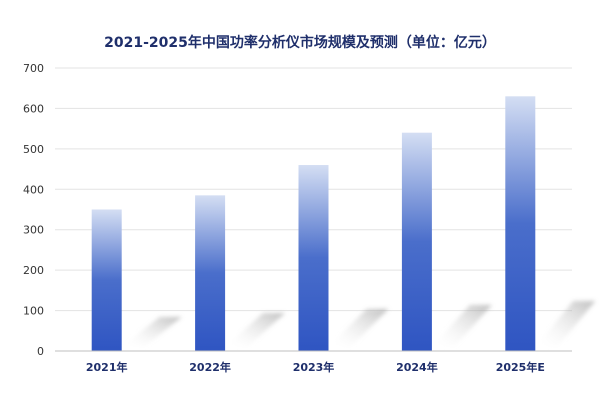  What do you see at coordinates (33, 230) in the screenshot?
I see `y-tick-label: 300` at bounding box center [33, 230].